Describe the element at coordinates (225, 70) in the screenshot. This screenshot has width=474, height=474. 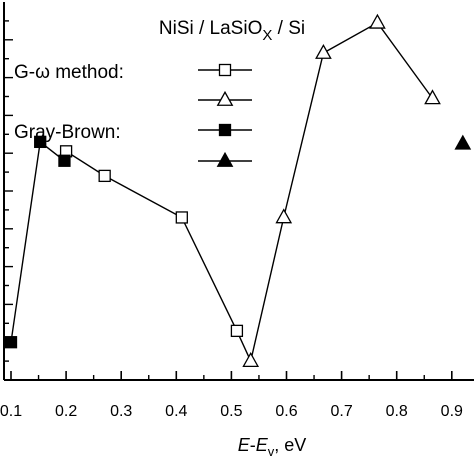
I see `legend-key-square-open` at that location.